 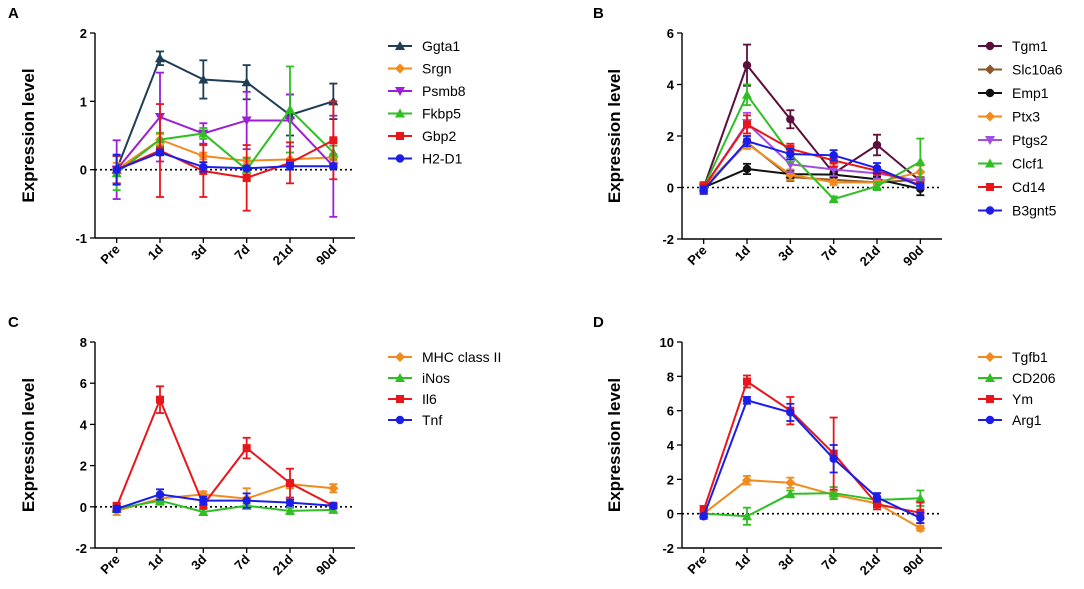 I want to click on panel-label: B, so click(x=598, y=13).